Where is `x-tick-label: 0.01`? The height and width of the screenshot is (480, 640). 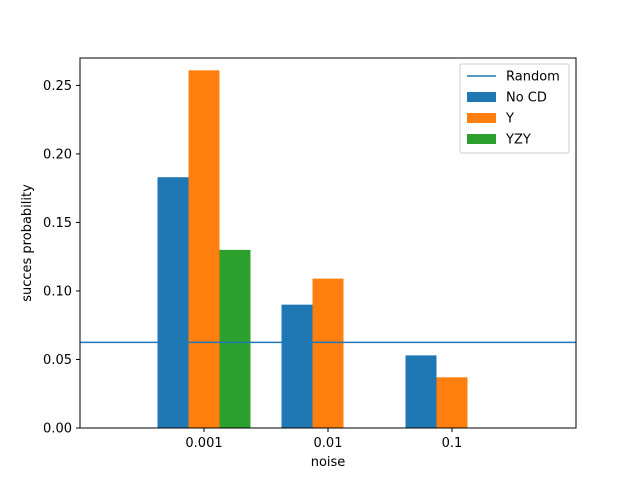
x-tick-label: 0.01 is located at coordinates (328, 443).